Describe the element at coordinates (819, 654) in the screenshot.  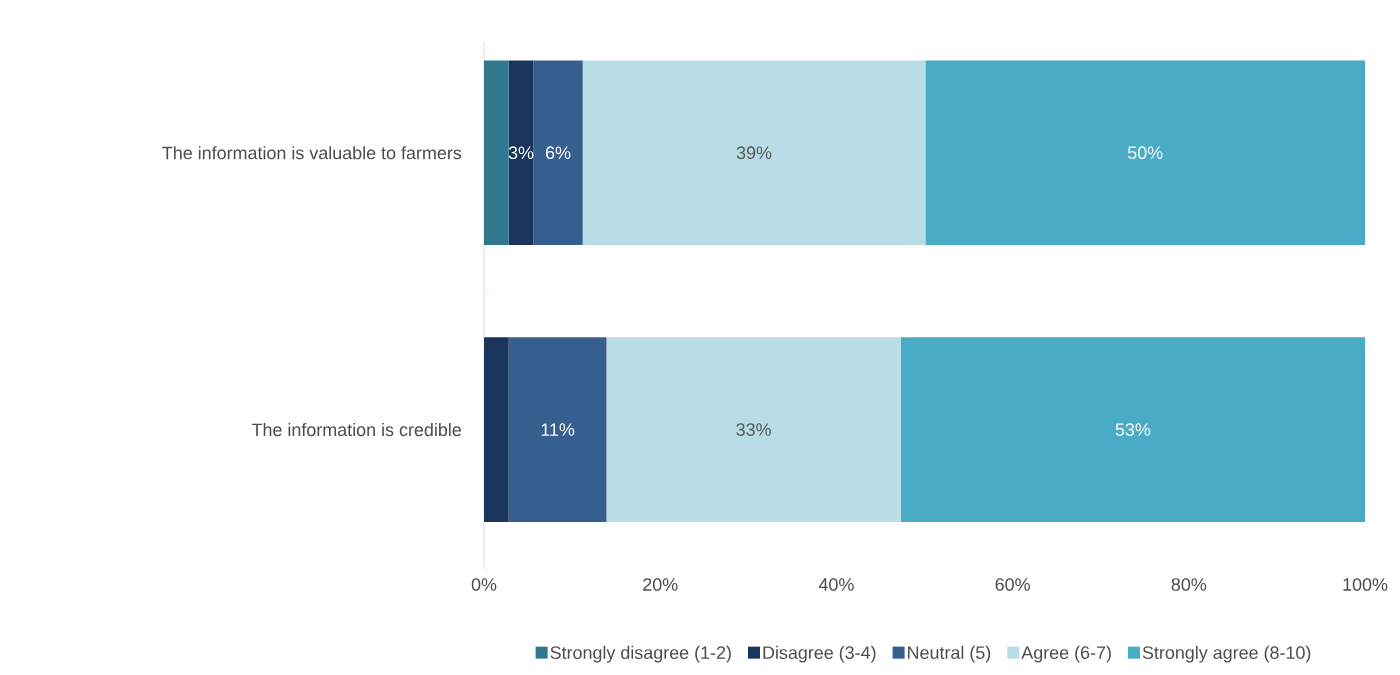
I see `legend-label: Disagree (3-4)` at that location.